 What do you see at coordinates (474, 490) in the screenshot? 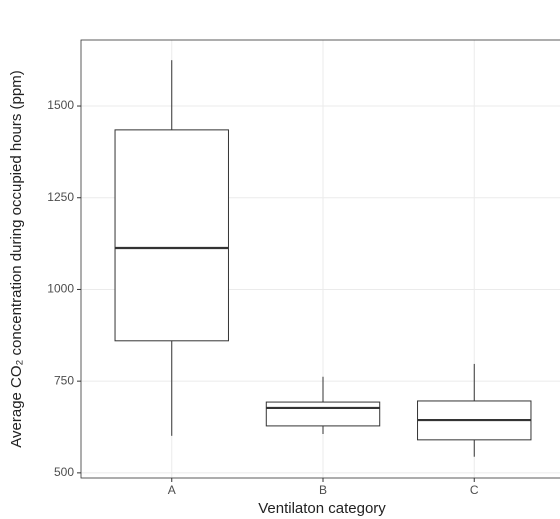
I see `x-tick-label: C` at bounding box center [474, 490].